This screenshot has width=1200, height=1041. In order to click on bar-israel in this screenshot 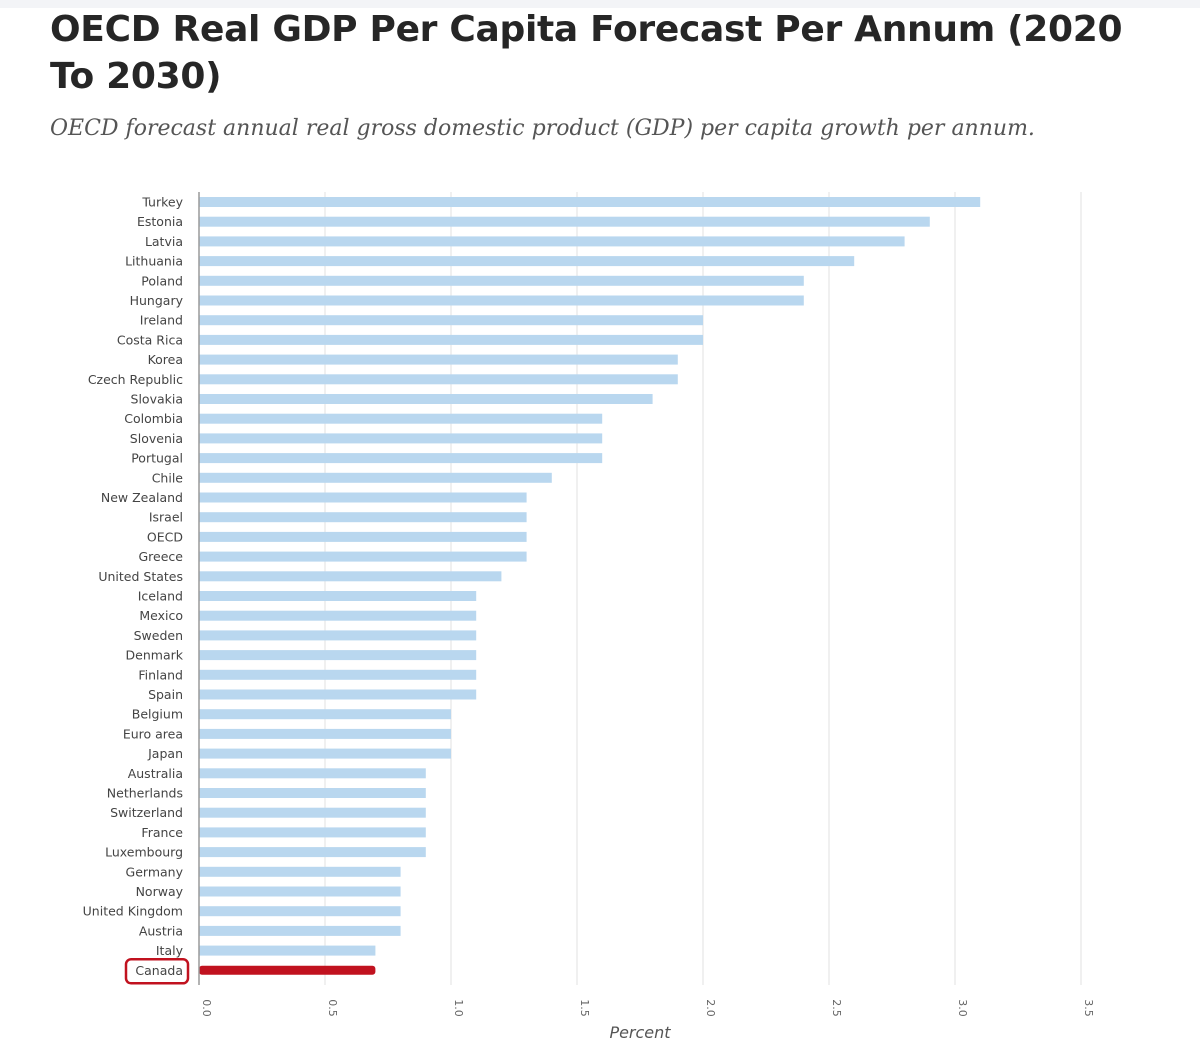, I will do `click(363, 517)`.